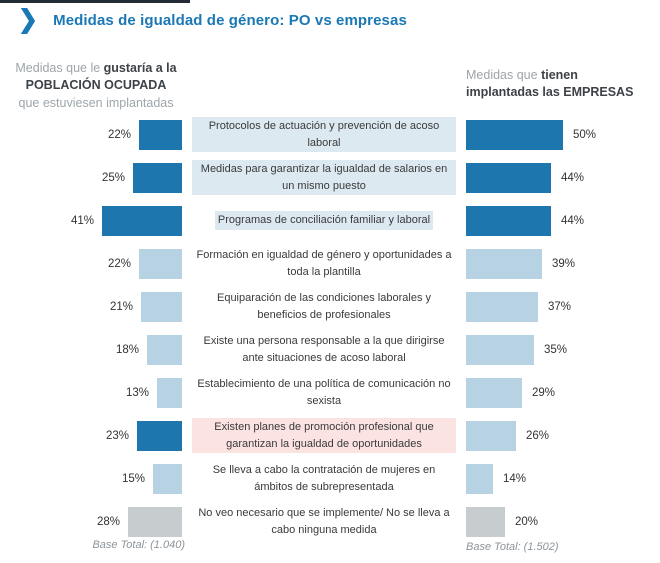  Describe the element at coordinates (91, 521) in the screenshot. I see `po-bar-zone: 28%` at that location.